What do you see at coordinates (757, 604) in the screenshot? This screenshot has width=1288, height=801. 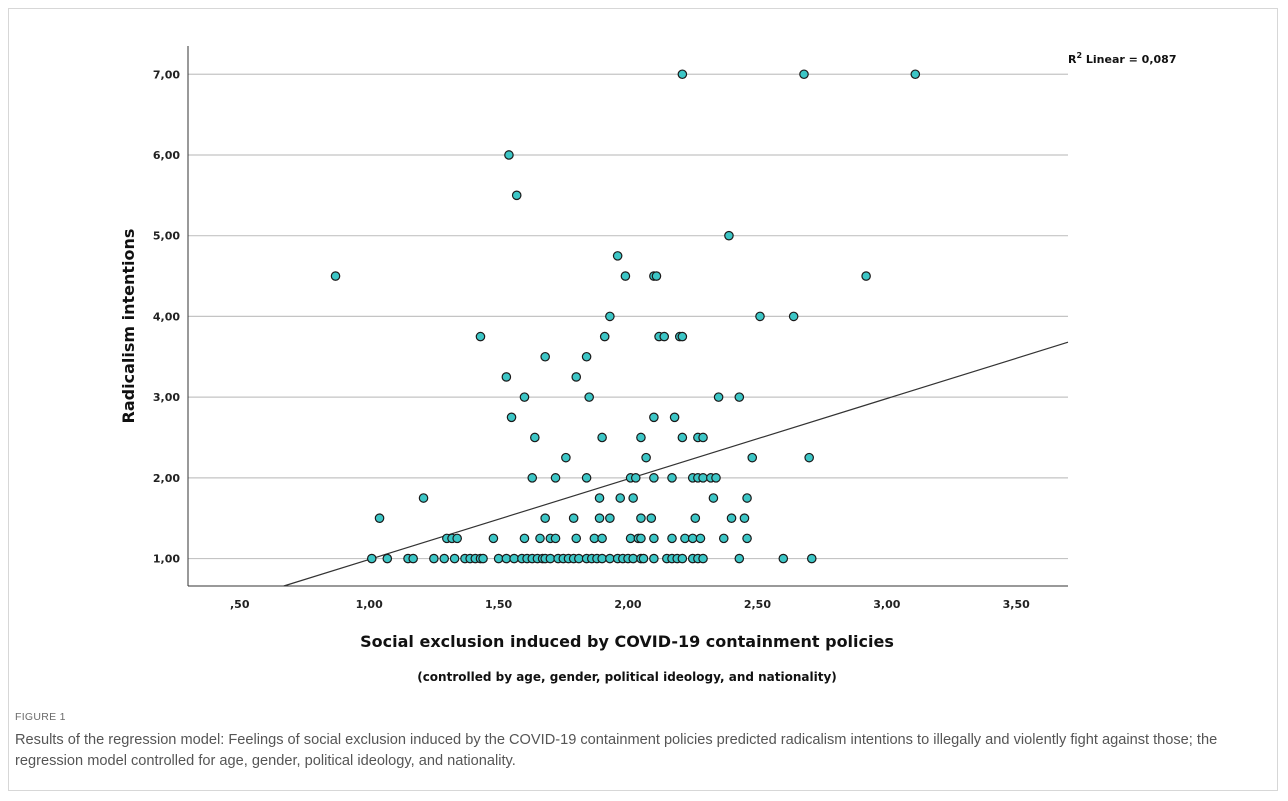 I see `x-tick-label: 2,50` at bounding box center [757, 604].